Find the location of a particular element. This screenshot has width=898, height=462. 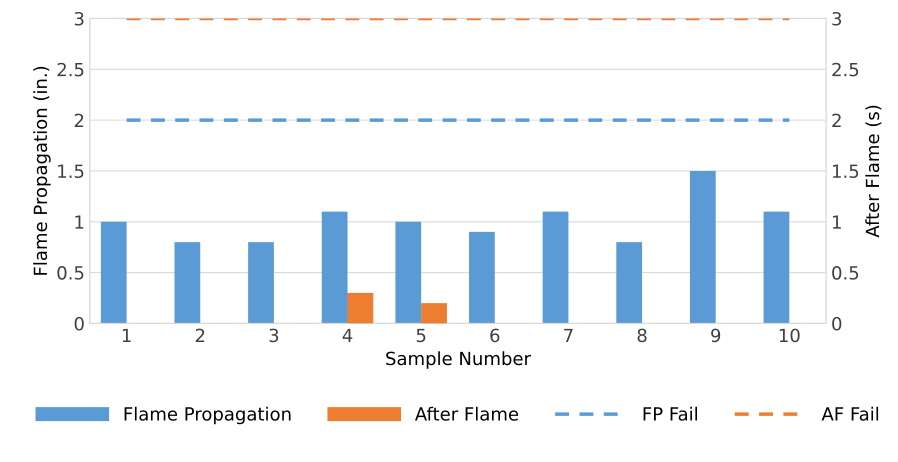

y-axis-title: Flame Propagation (in.) is located at coordinates (42, 170).